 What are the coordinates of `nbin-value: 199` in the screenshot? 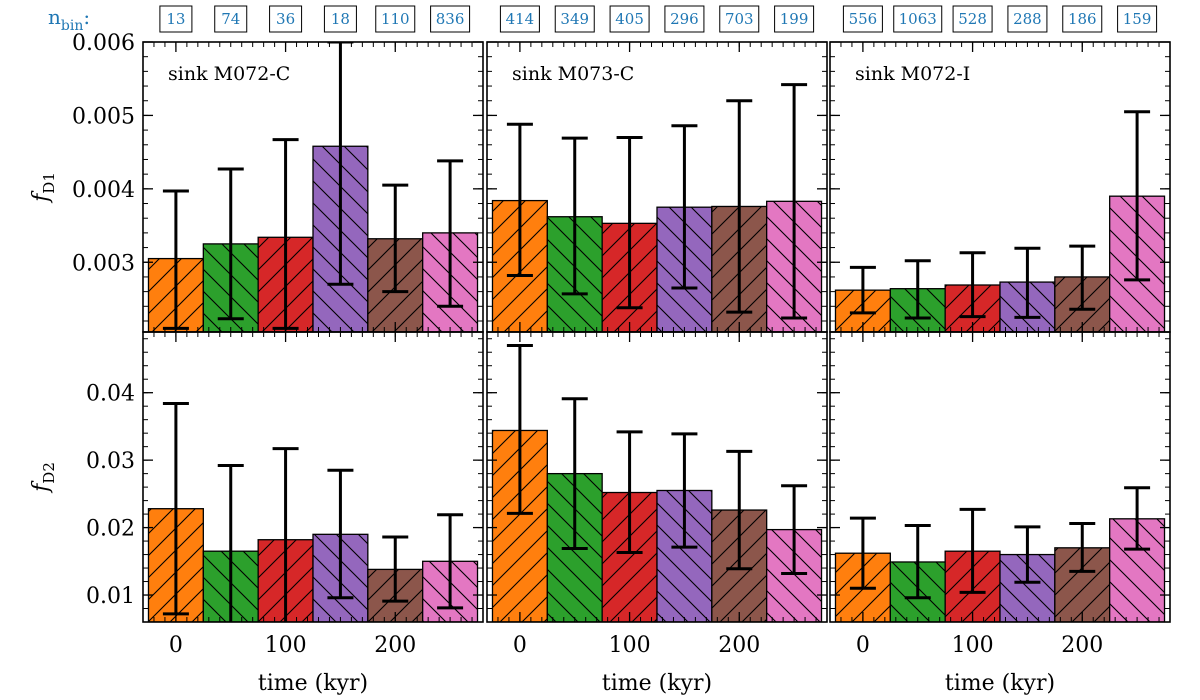 It's located at (794, 19).